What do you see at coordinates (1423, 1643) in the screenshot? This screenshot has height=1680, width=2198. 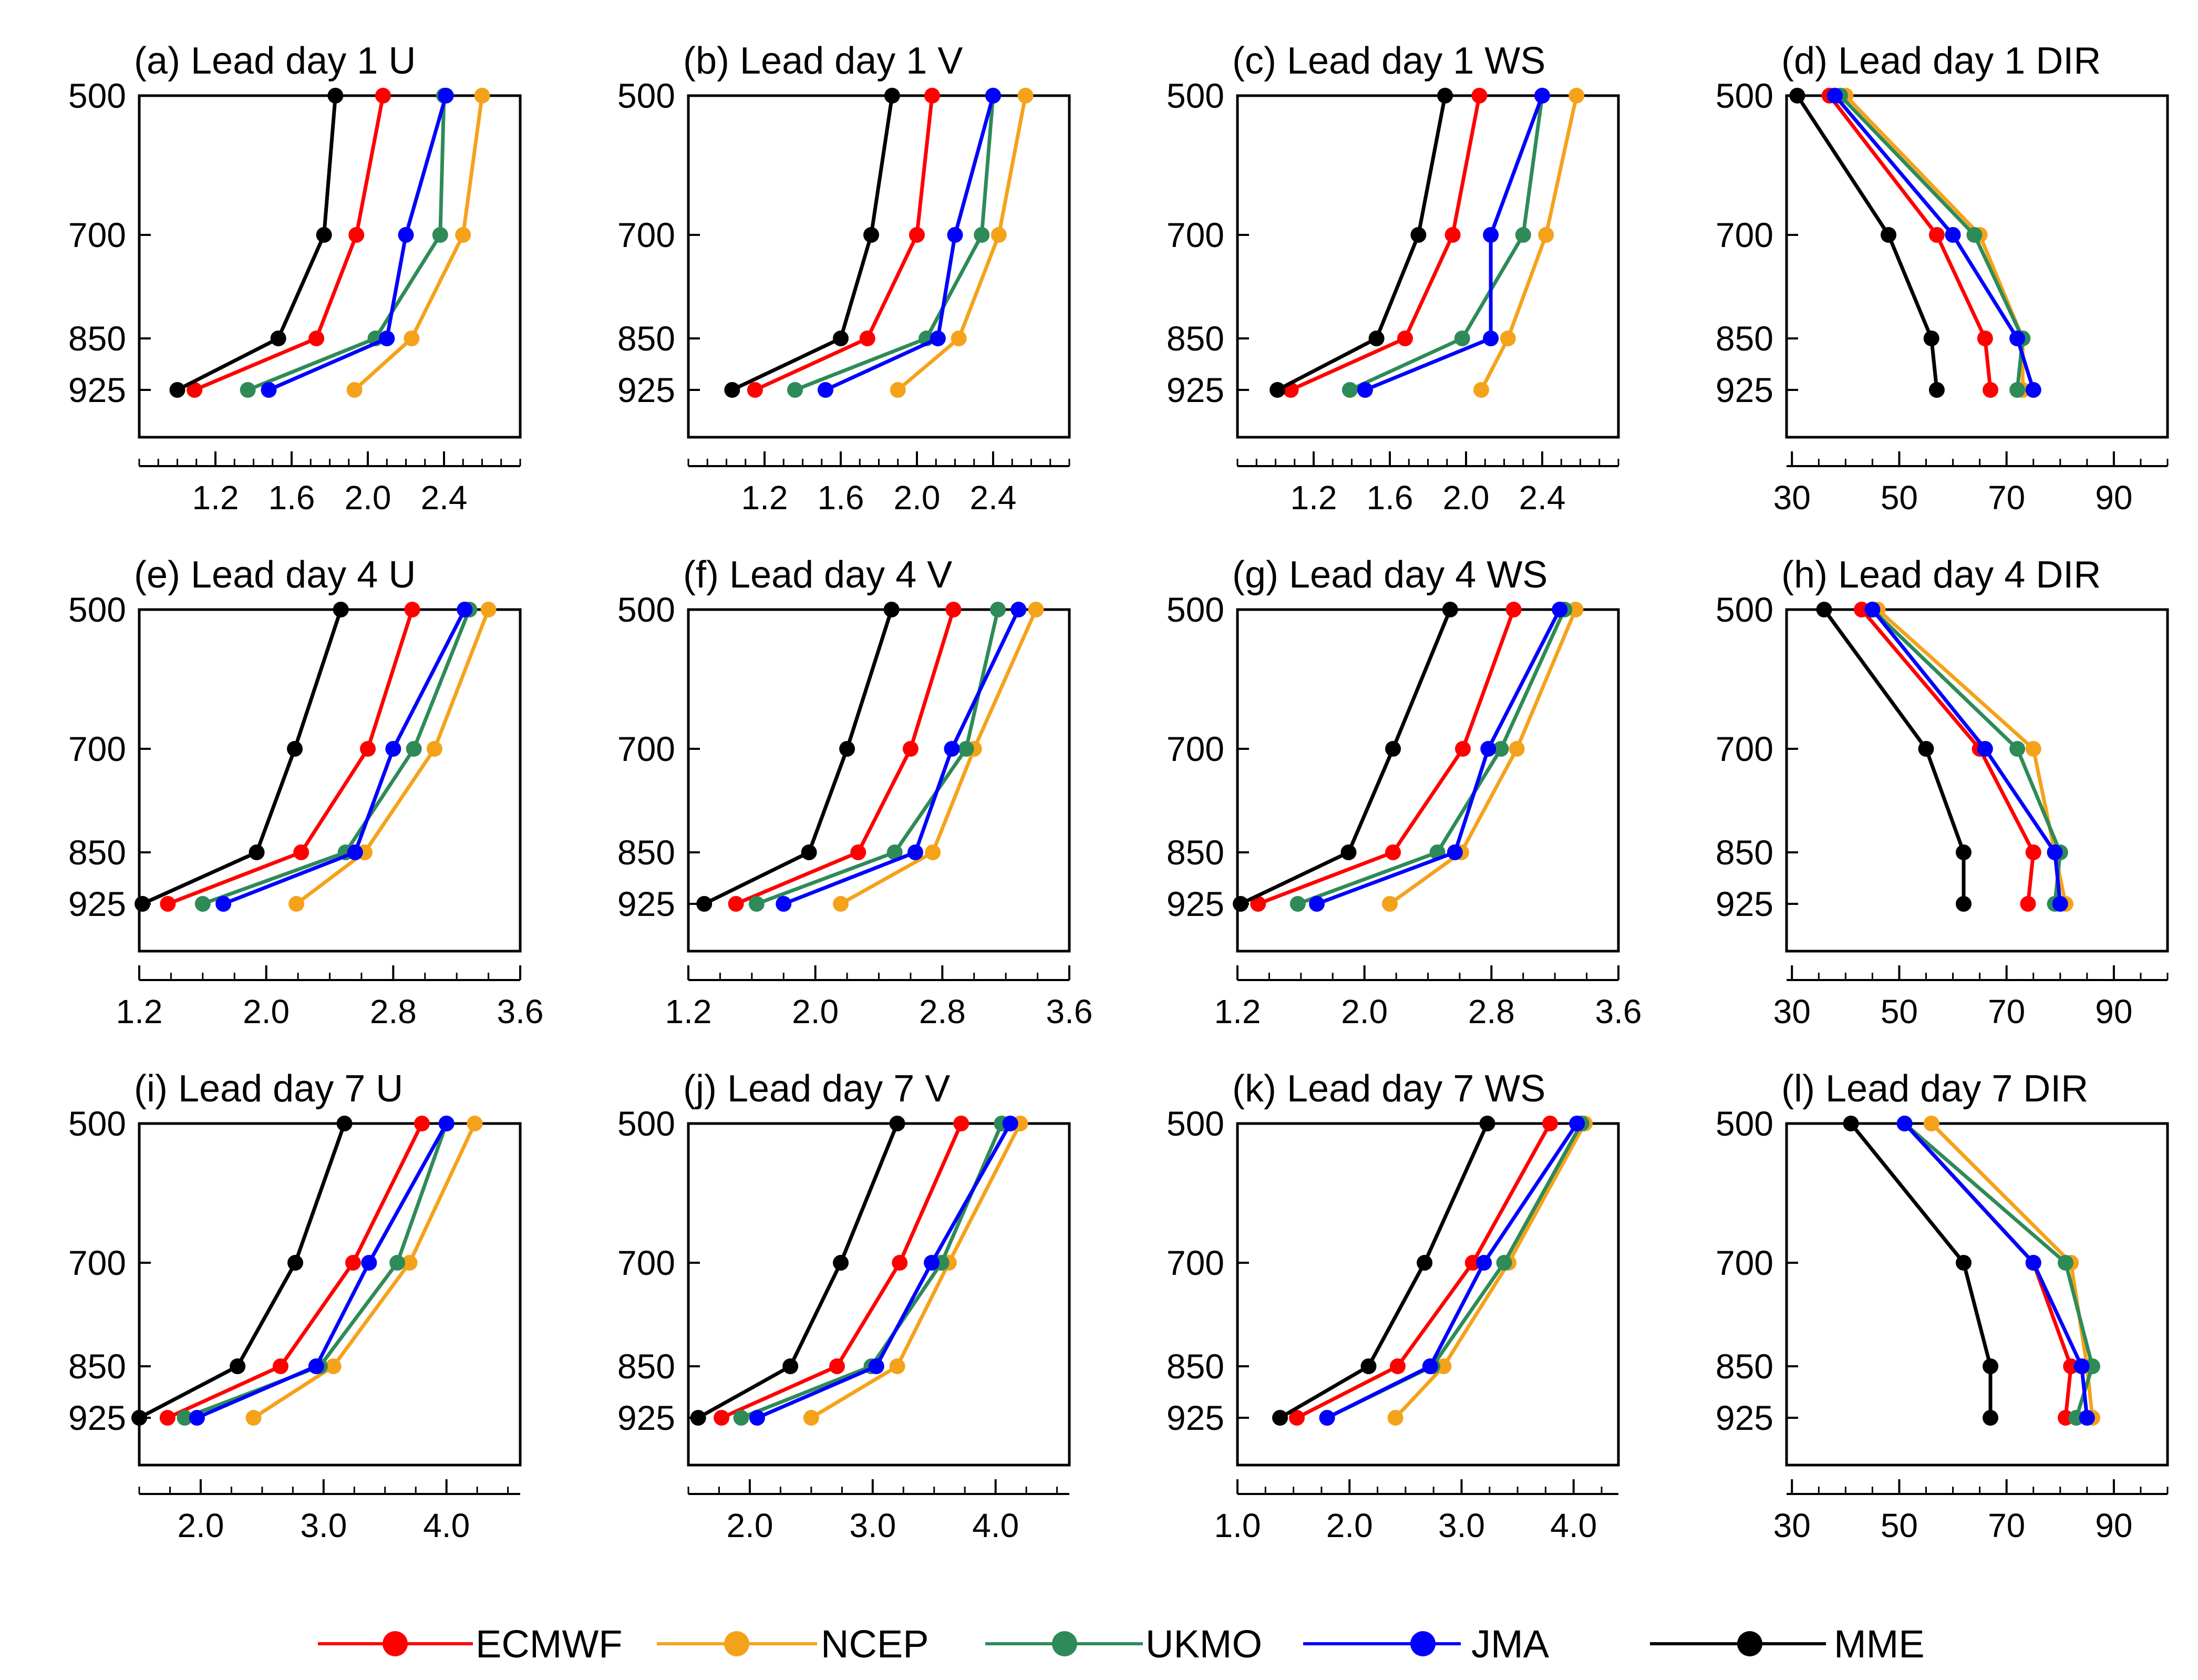 I see `legend-marker-jma` at bounding box center [1423, 1643].